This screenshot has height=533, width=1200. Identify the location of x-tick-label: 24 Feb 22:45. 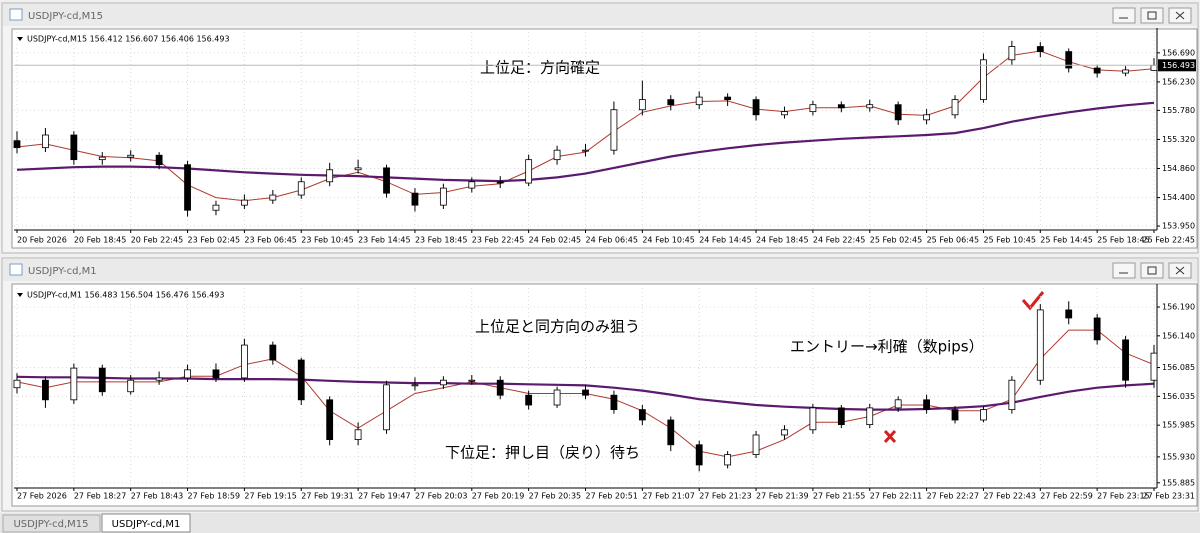
(839, 240).